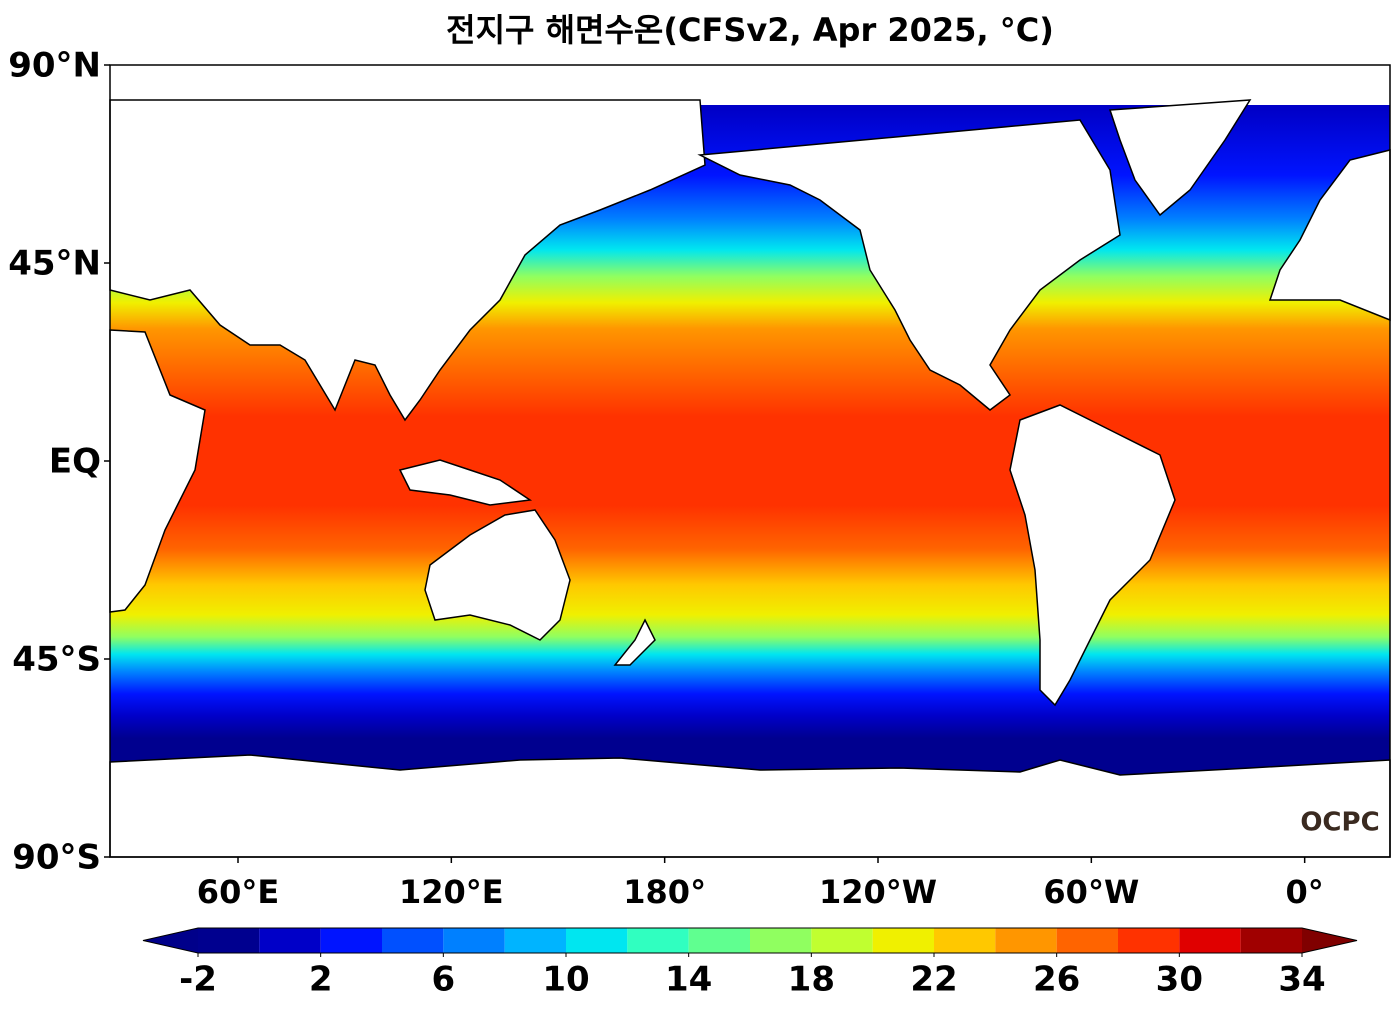  Describe the element at coordinates (565, 980) in the screenshot. I see `colorbar-tick-label: 10` at that location.